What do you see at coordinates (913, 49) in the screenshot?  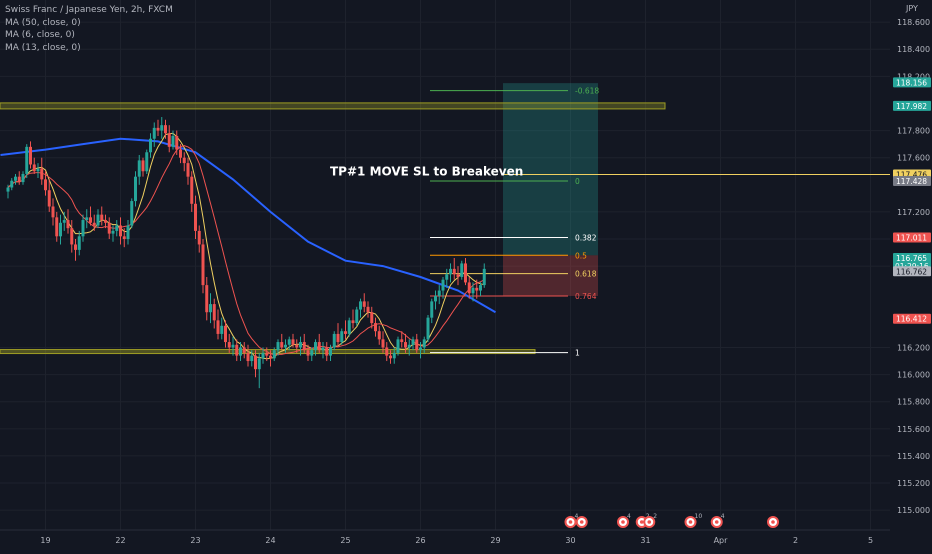 I see `price-tick-label: 118.400` at bounding box center [913, 49].